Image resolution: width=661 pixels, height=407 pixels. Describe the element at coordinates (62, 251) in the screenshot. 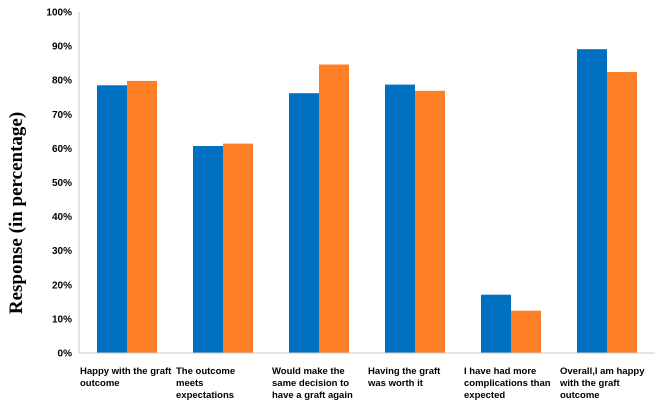

I see `y-tick-label: 30%` at that location.